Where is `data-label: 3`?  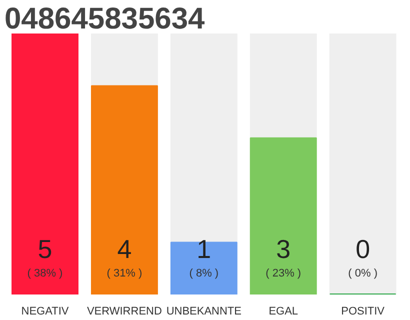 data-label: 3 is located at coordinates (283, 249).